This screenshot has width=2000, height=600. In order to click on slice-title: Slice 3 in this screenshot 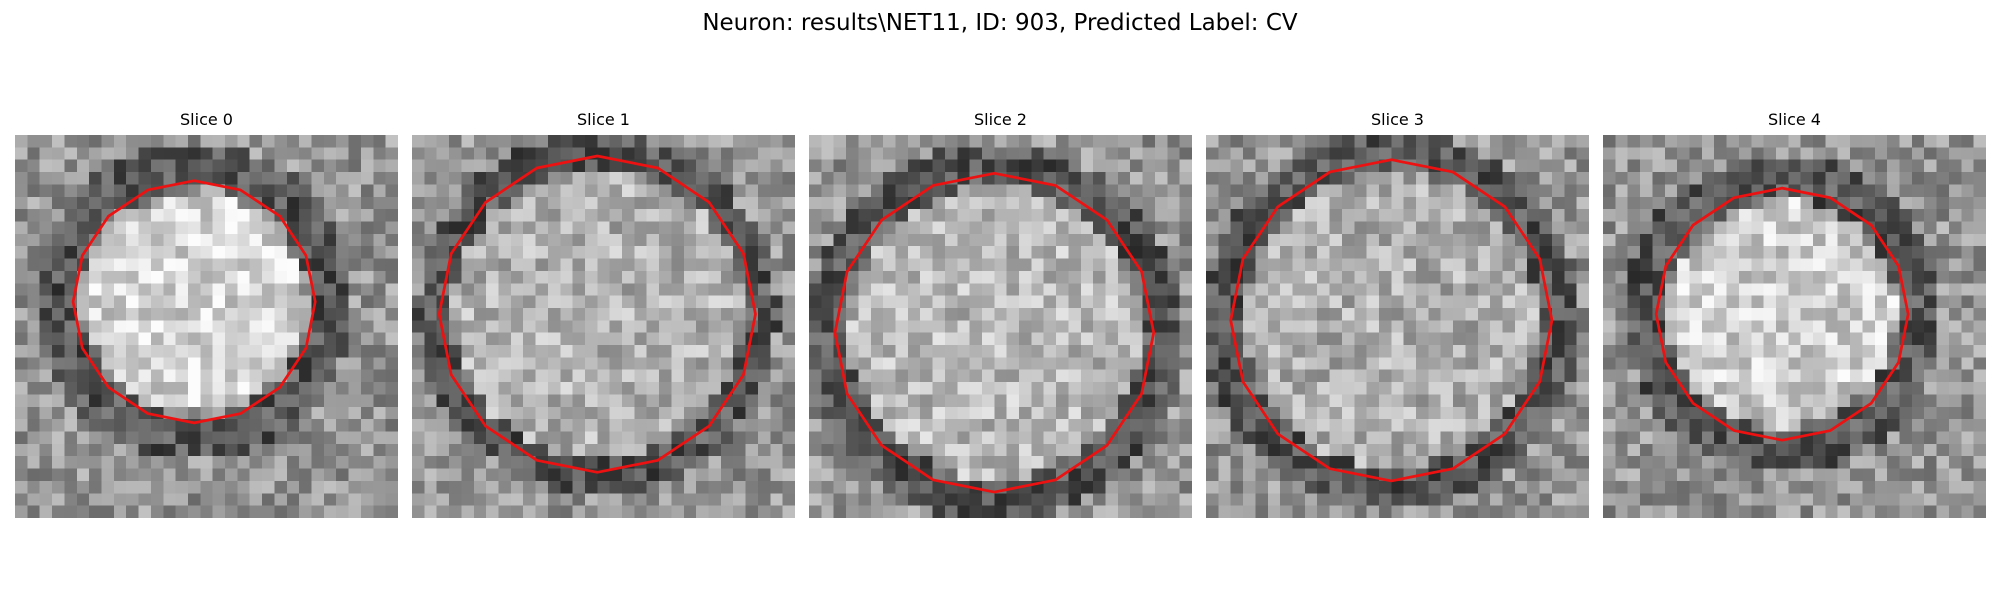, I will do `click(1397, 119)`.